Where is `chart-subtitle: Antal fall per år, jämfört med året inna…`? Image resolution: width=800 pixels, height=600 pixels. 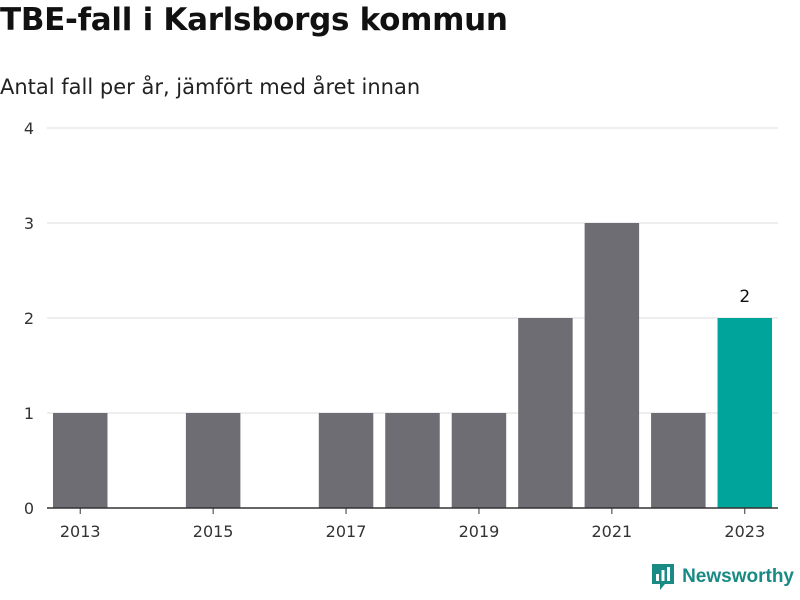 chart-subtitle: Antal fall per år, jämfört med året inna… is located at coordinates (210, 87).